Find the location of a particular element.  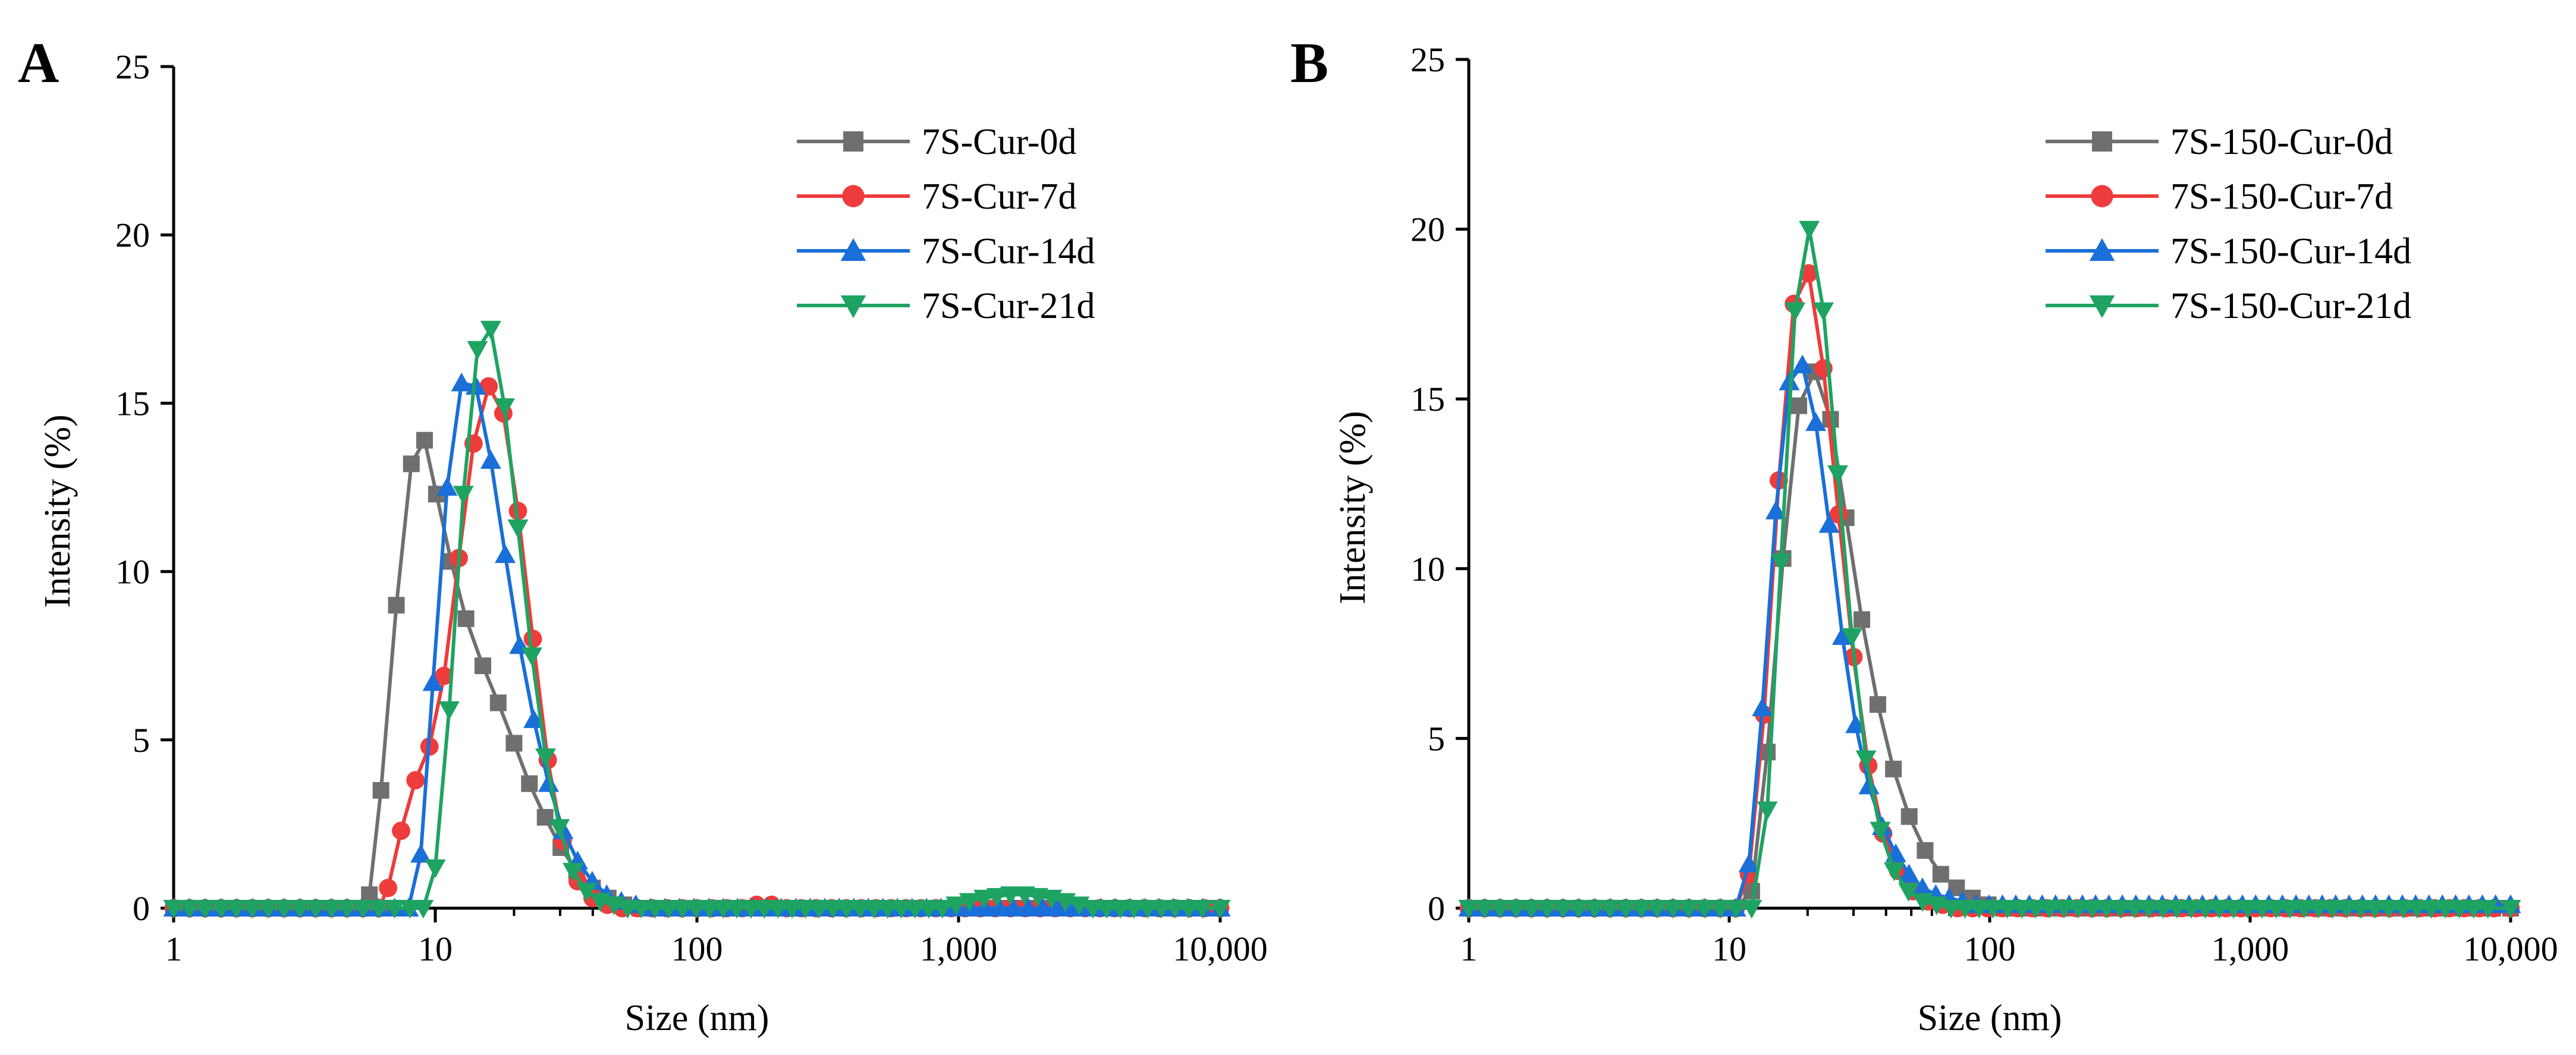

x-axis-title: Size (nm) is located at coordinates (697, 1018).